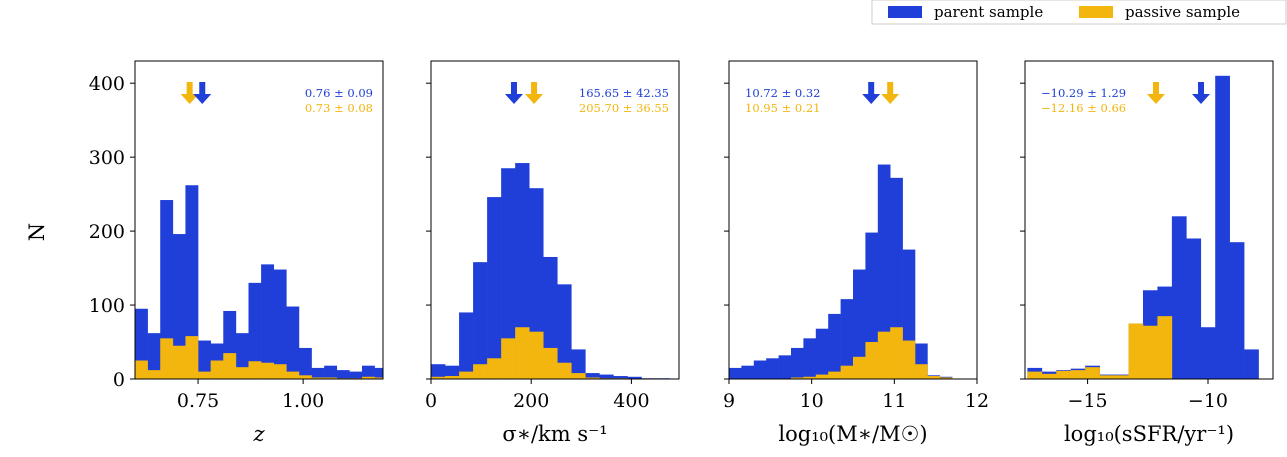 This screenshot has width=1287, height=457. What do you see at coordinates (988, 12) in the screenshot?
I see `legend-parent-label: parent sample` at bounding box center [988, 12].